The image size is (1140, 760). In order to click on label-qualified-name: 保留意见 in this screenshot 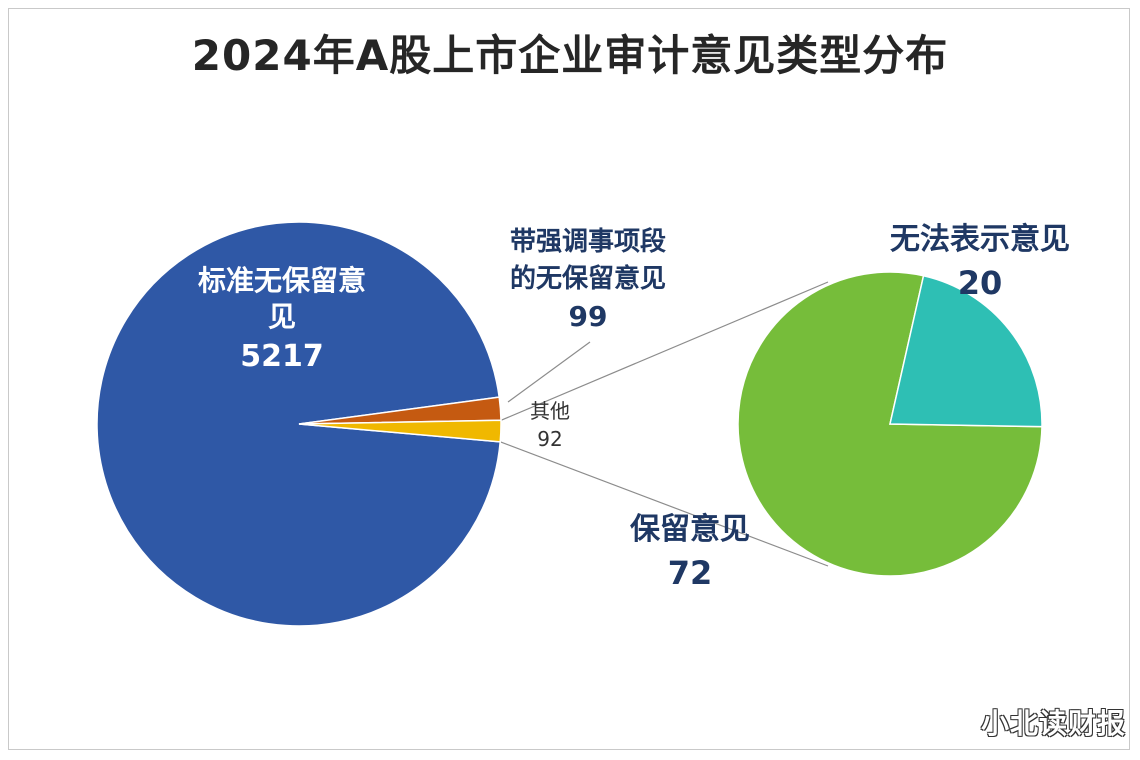, I will do `click(690, 529)`.